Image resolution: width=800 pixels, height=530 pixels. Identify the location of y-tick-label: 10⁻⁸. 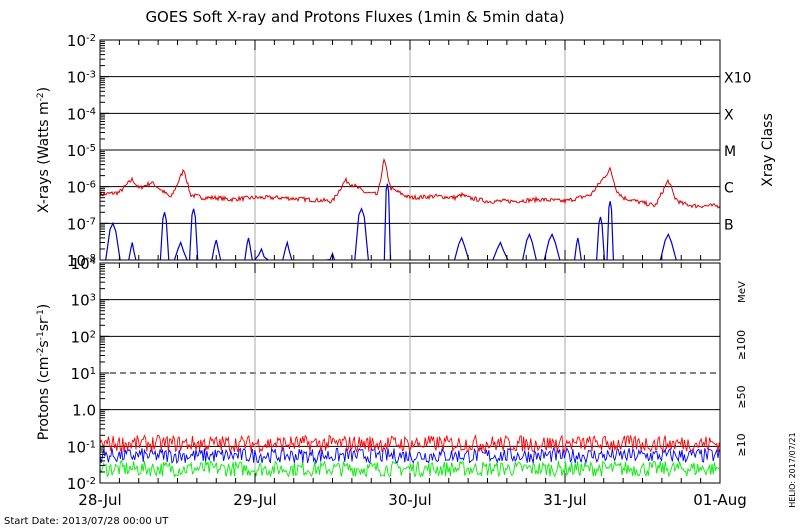
(81, 261).